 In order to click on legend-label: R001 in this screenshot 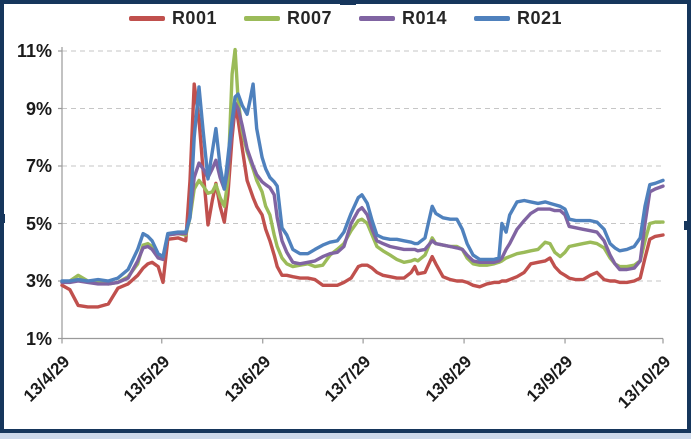, I will do `click(194, 18)`.